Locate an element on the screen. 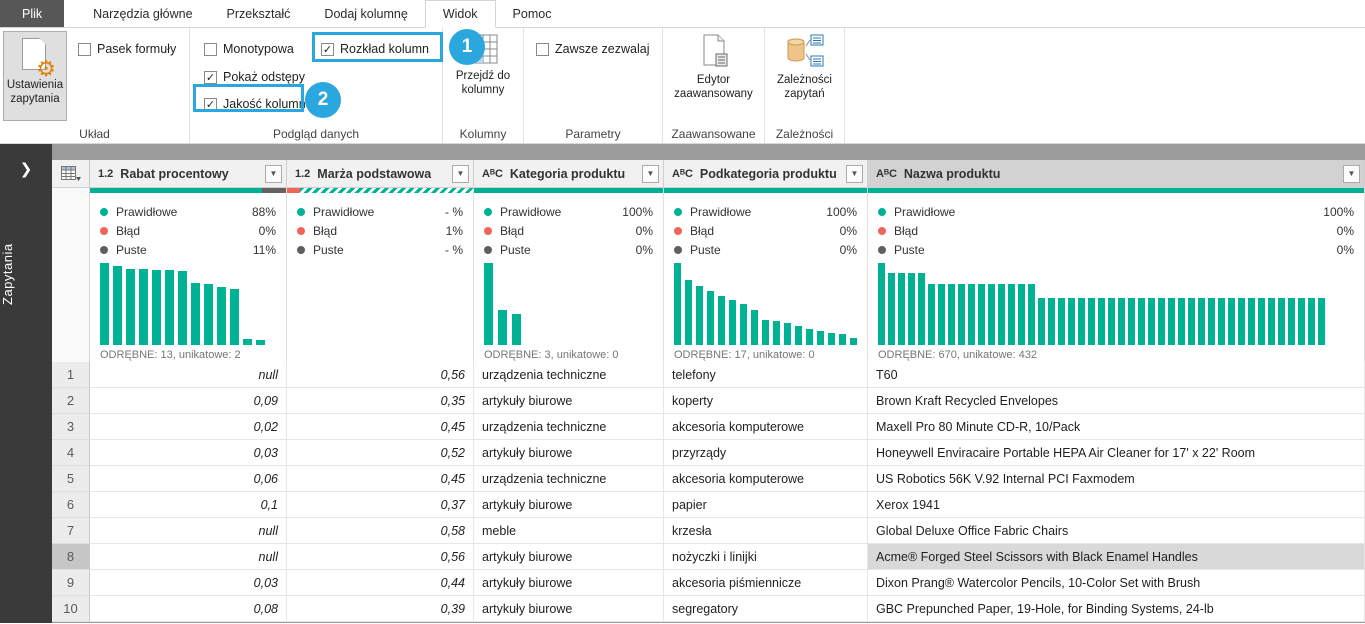 This screenshot has width=1365, height=624. row-number-cell: 1 is located at coordinates (71, 375).